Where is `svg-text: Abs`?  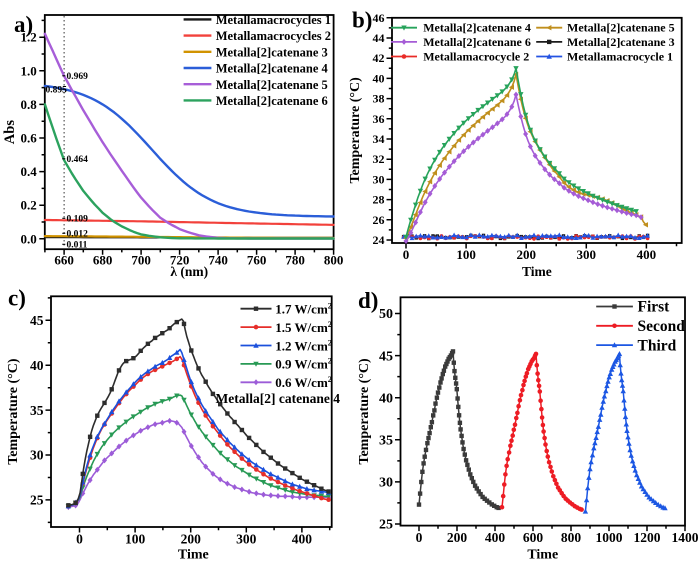 svg-text: Abs is located at coordinates (10, 132).